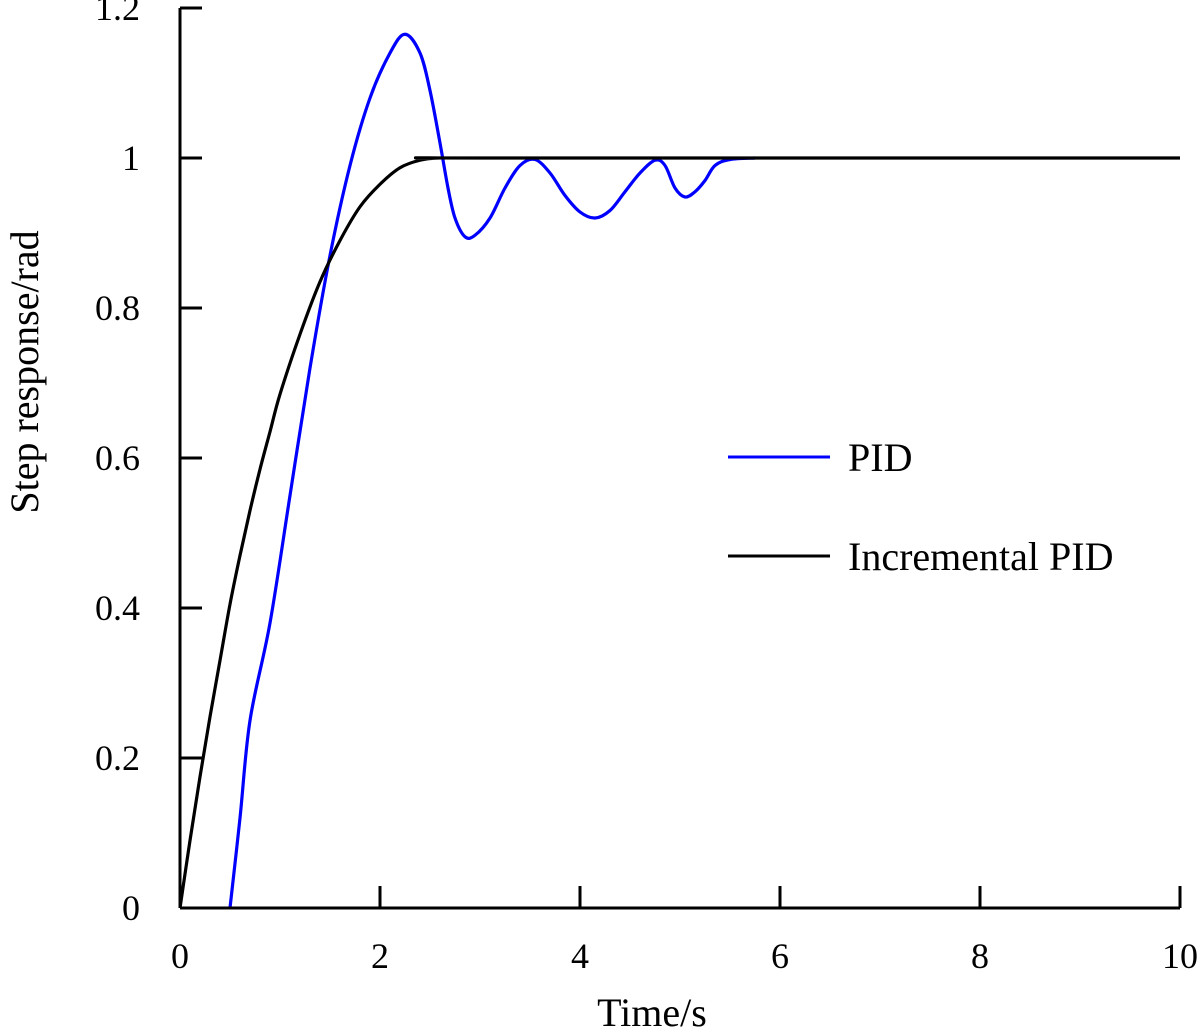 The height and width of the screenshot is (1035, 1200). I want to click on x-tick-label: 0, so click(180, 956).